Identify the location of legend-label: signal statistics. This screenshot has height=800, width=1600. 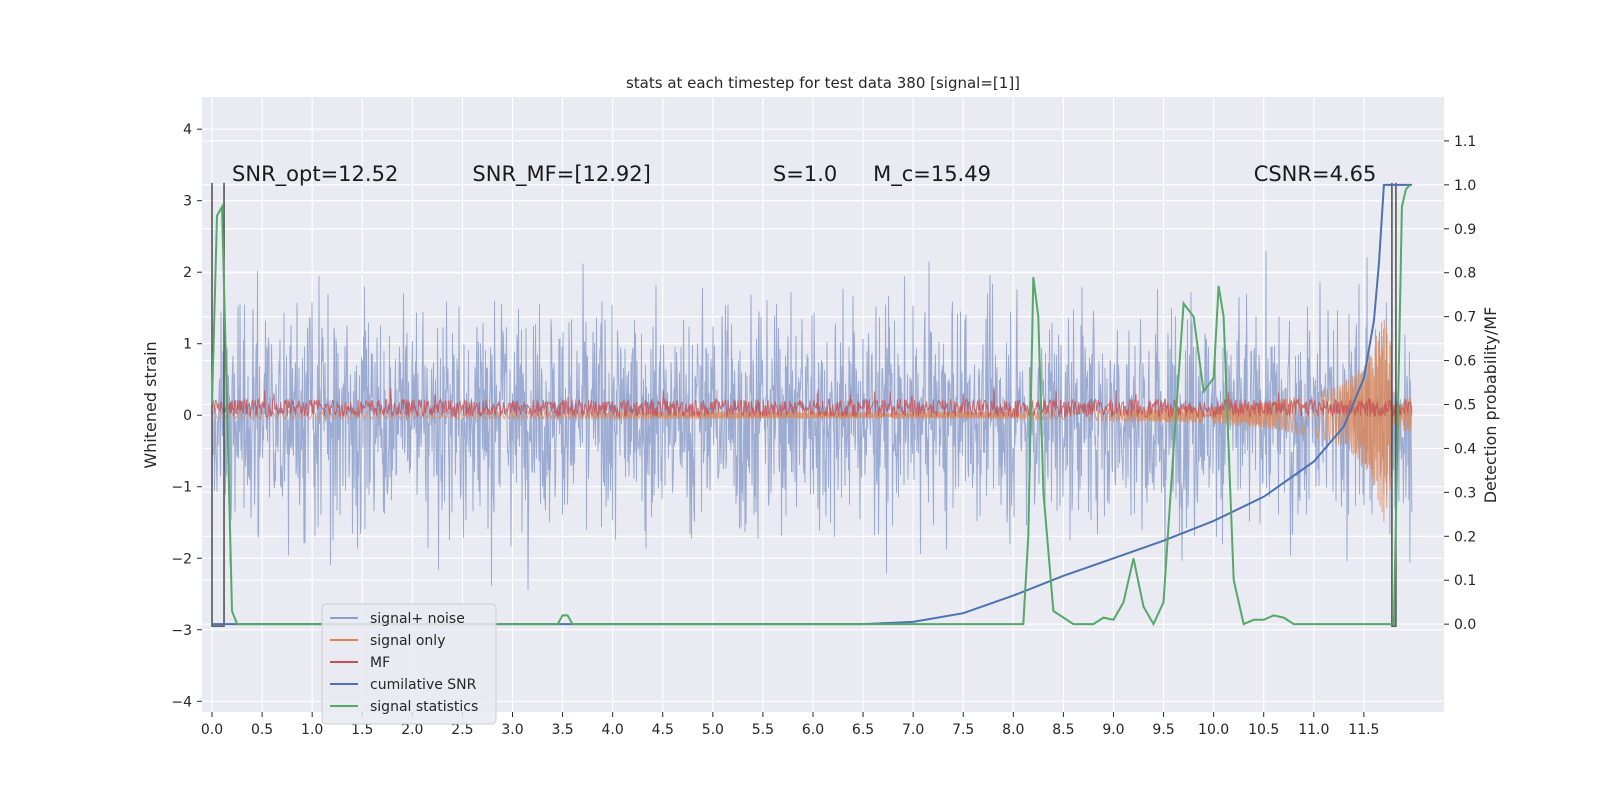
(424, 707).